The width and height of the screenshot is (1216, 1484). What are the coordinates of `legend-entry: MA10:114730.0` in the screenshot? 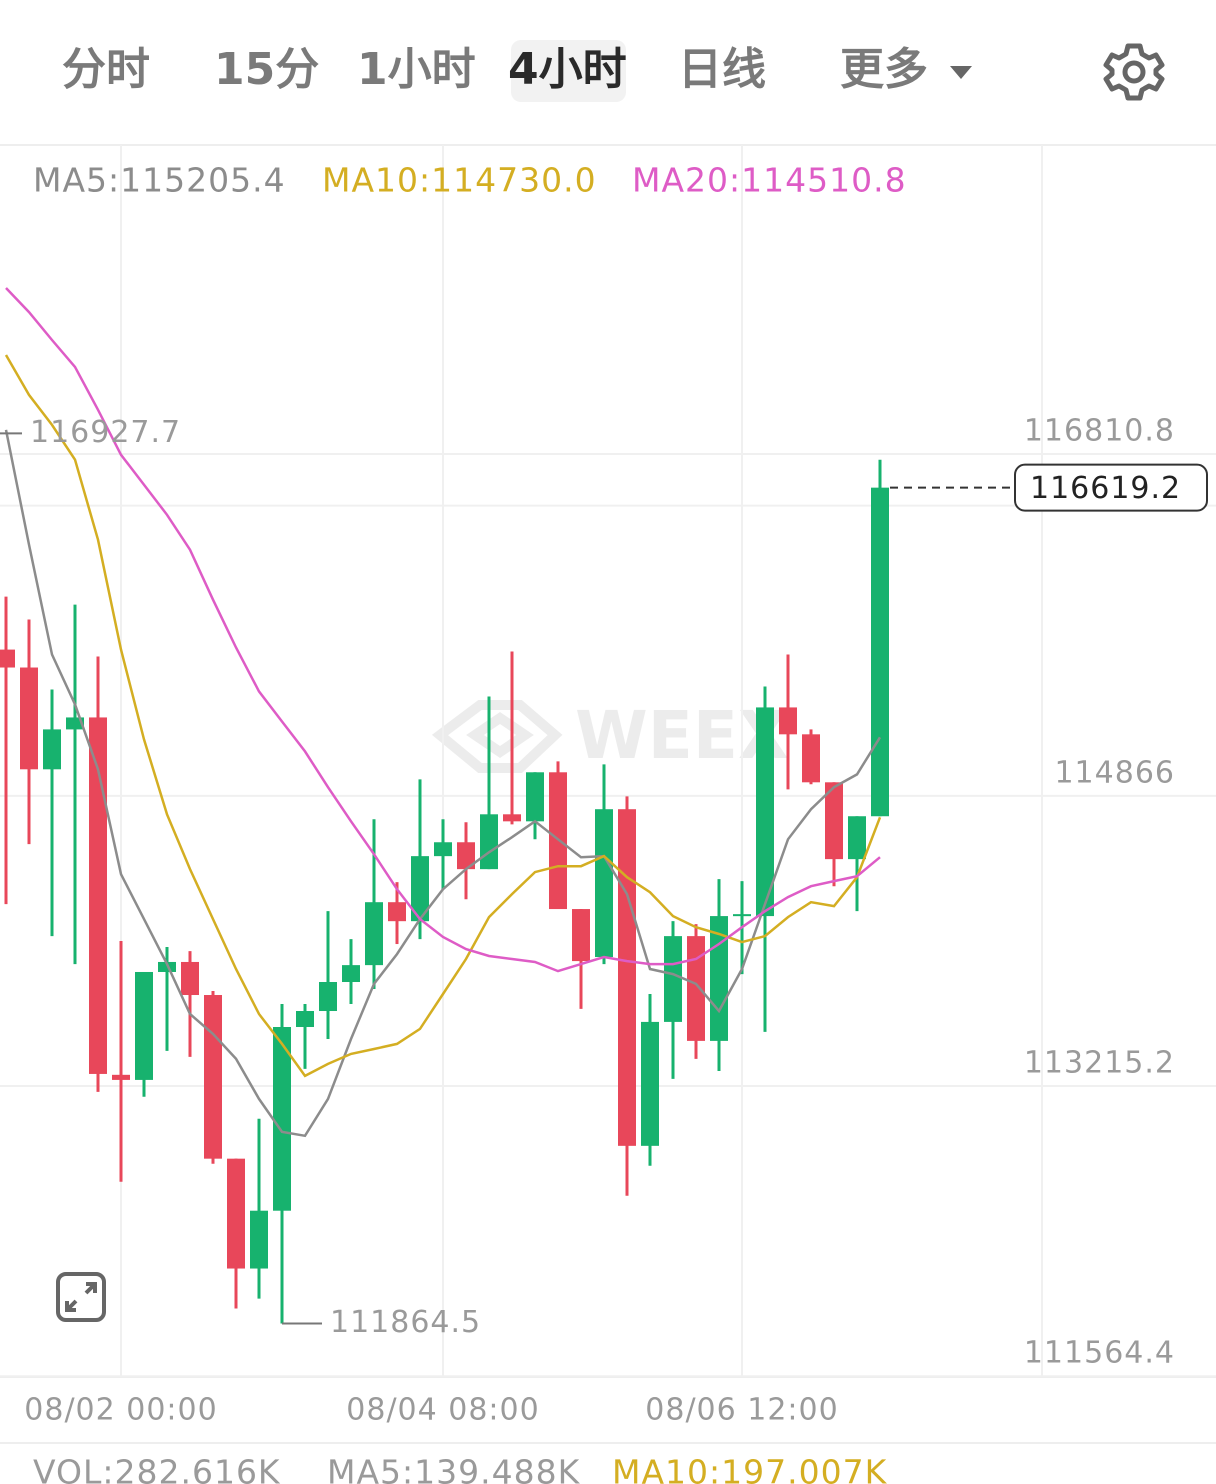 It's located at (459, 180).